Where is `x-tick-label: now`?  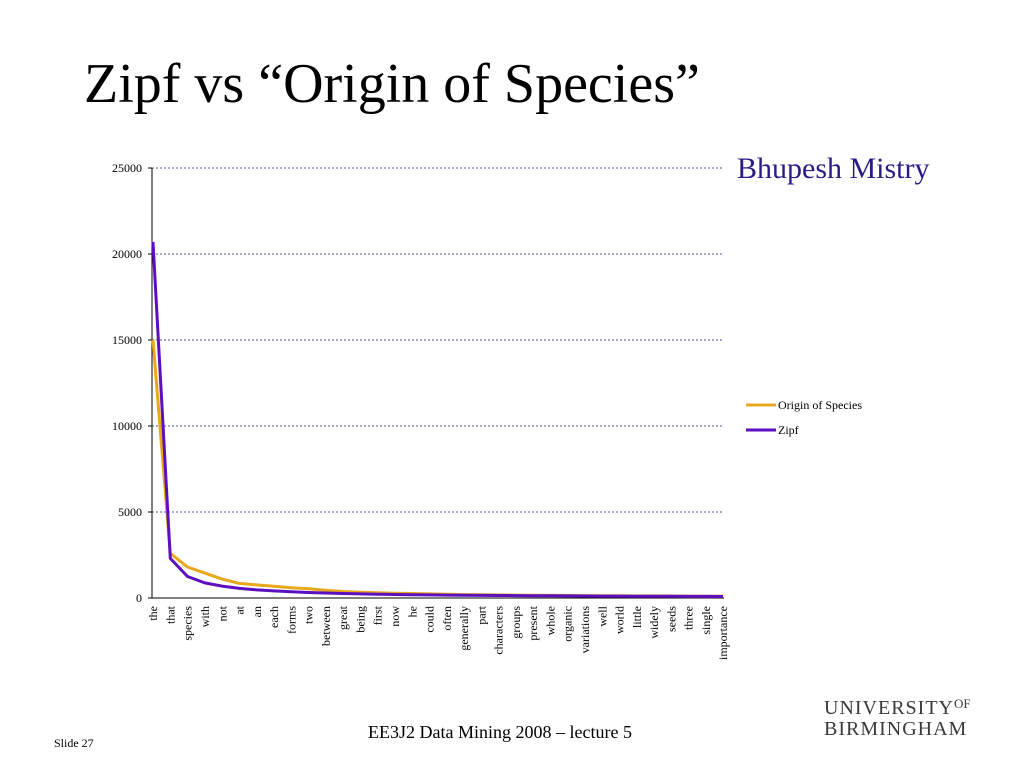
x-tick-label: now is located at coordinates (395, 616).